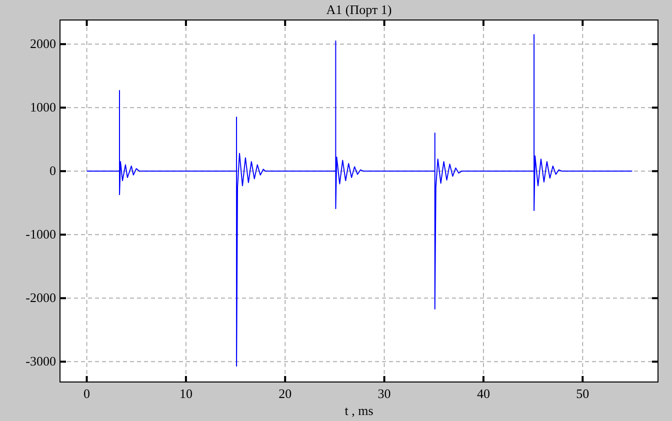 Image resolution: width=672 pixels, height=421 pixels. Describe the element at coordinates (43, 44) in the screenshot. I see `y-tick-label: 2000` at that location.